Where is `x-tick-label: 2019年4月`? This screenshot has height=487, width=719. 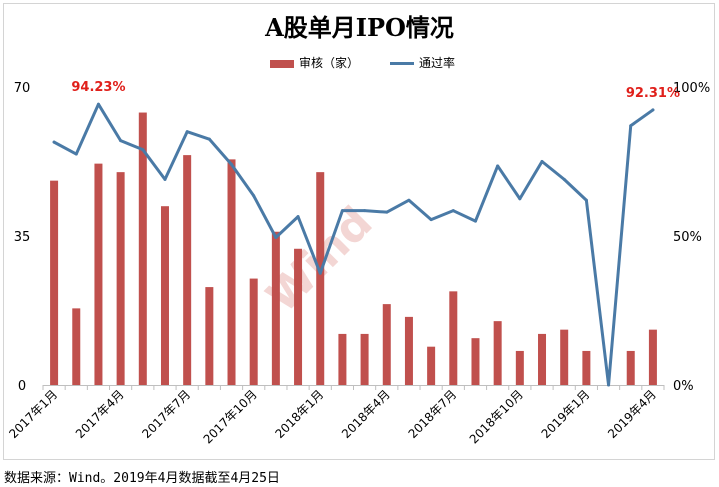
x-tick-label: 2019年4月 is located at coordinates (632, 414).